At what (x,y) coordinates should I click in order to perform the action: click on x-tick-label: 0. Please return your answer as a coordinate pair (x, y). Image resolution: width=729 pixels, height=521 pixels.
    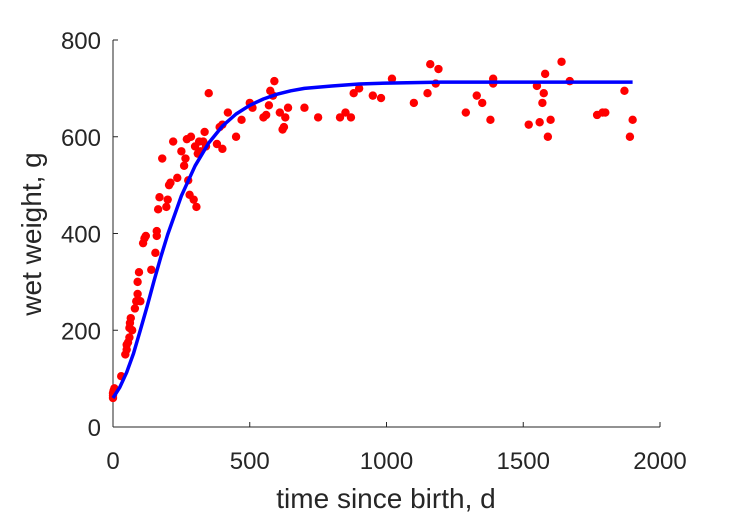
    Looking at the image, I should click on (112, 461).